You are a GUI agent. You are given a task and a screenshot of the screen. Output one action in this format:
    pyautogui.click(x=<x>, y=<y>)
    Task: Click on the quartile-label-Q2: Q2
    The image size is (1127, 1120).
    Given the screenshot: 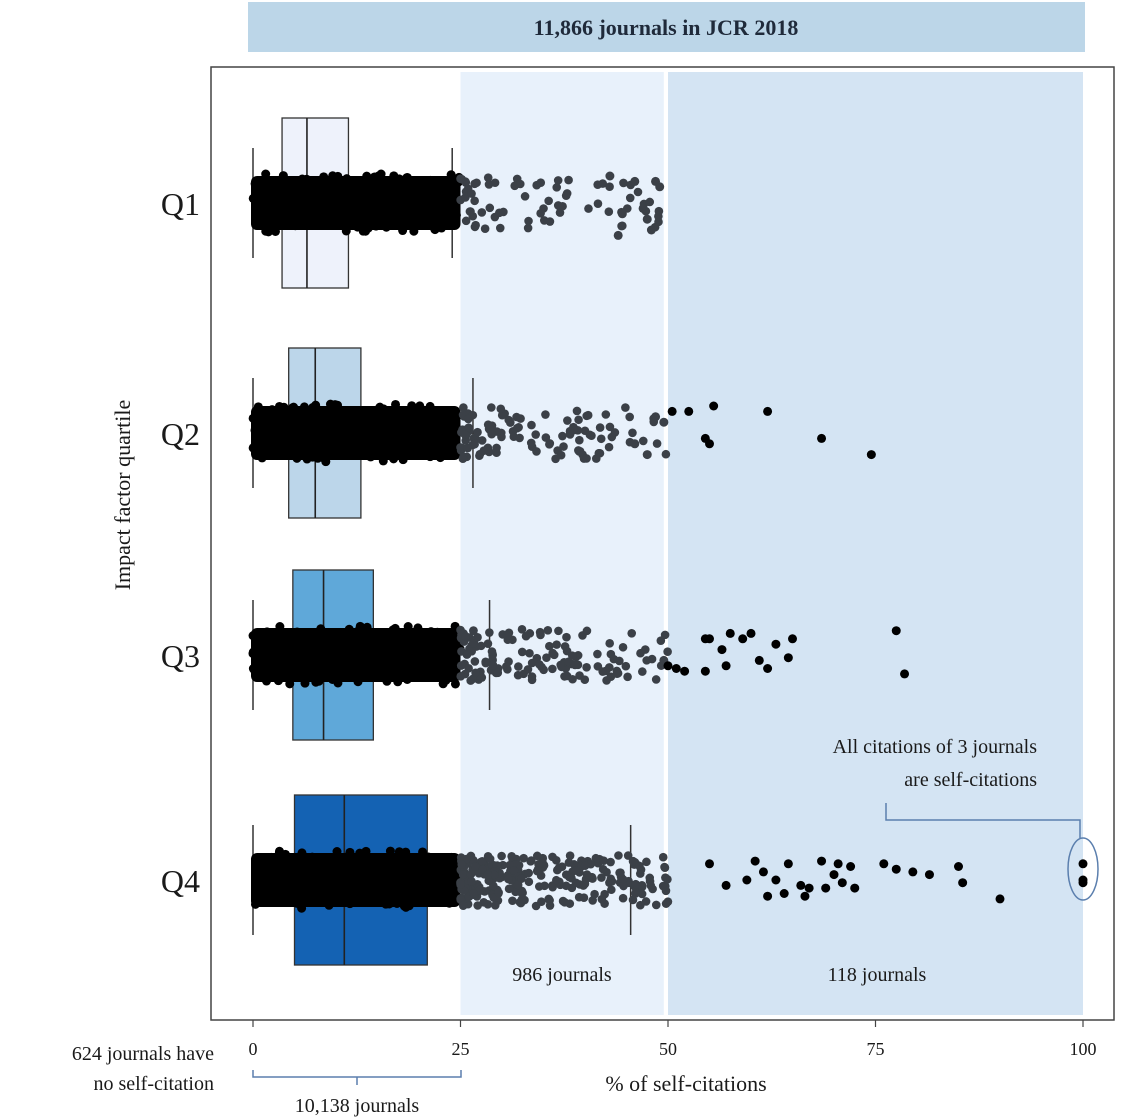 What is the action you would take?
    pyautogui.click(x=180, y=434)
    